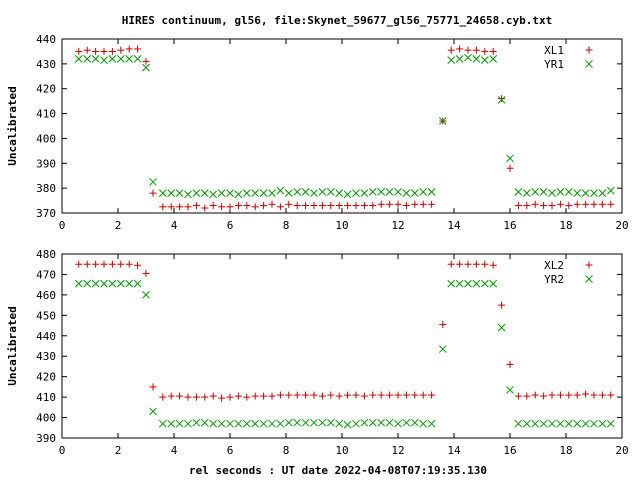 This screenshot has width=640, height=485. I want to click on y-tick-label: 420, so click(46, 377).